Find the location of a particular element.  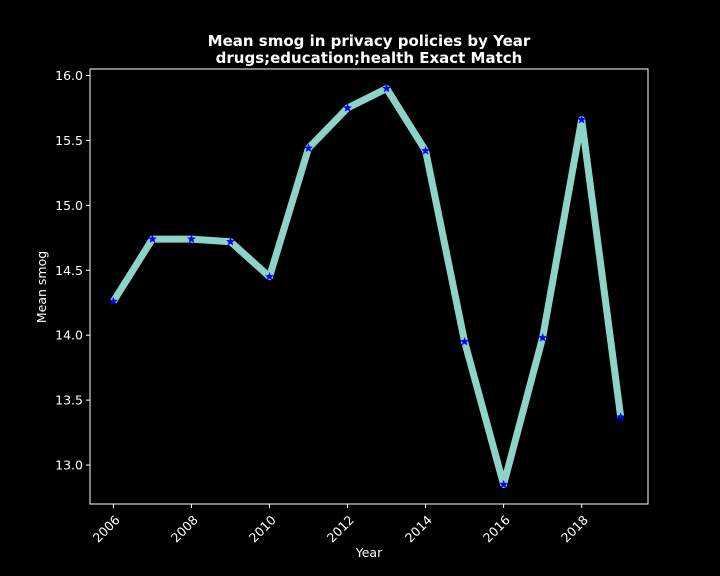

y-tick-label: 13.5 is located at coordinates (69, 400).